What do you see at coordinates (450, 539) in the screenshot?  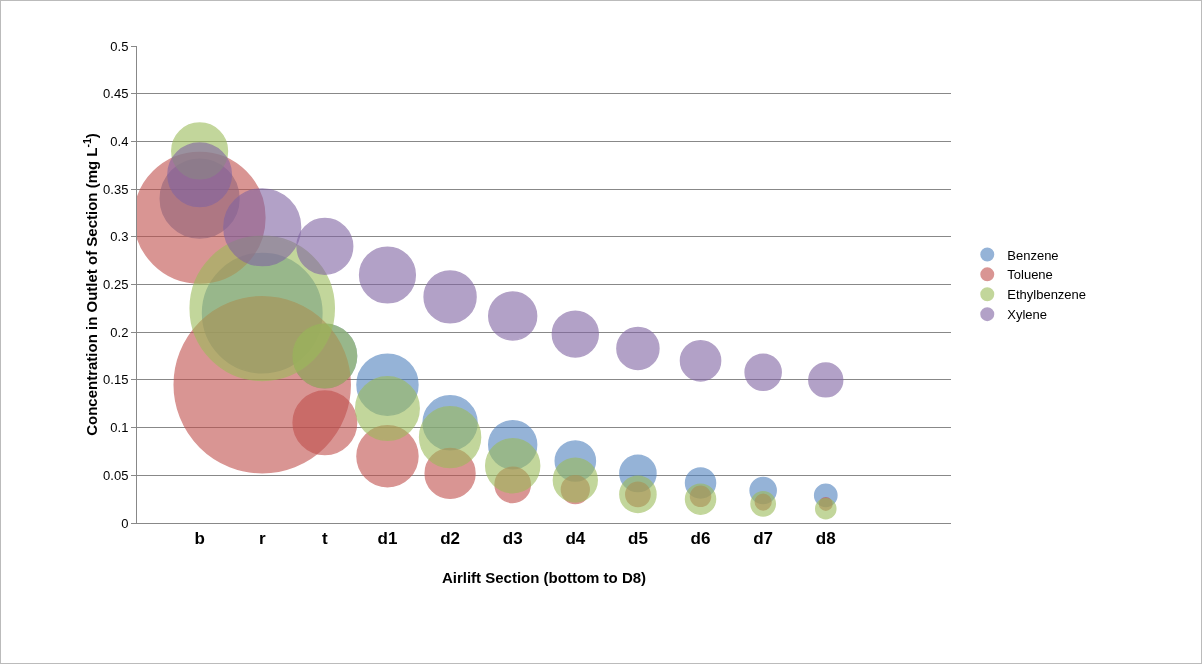 I see `x-tick-label: d2` at bounding box center [450, 539].